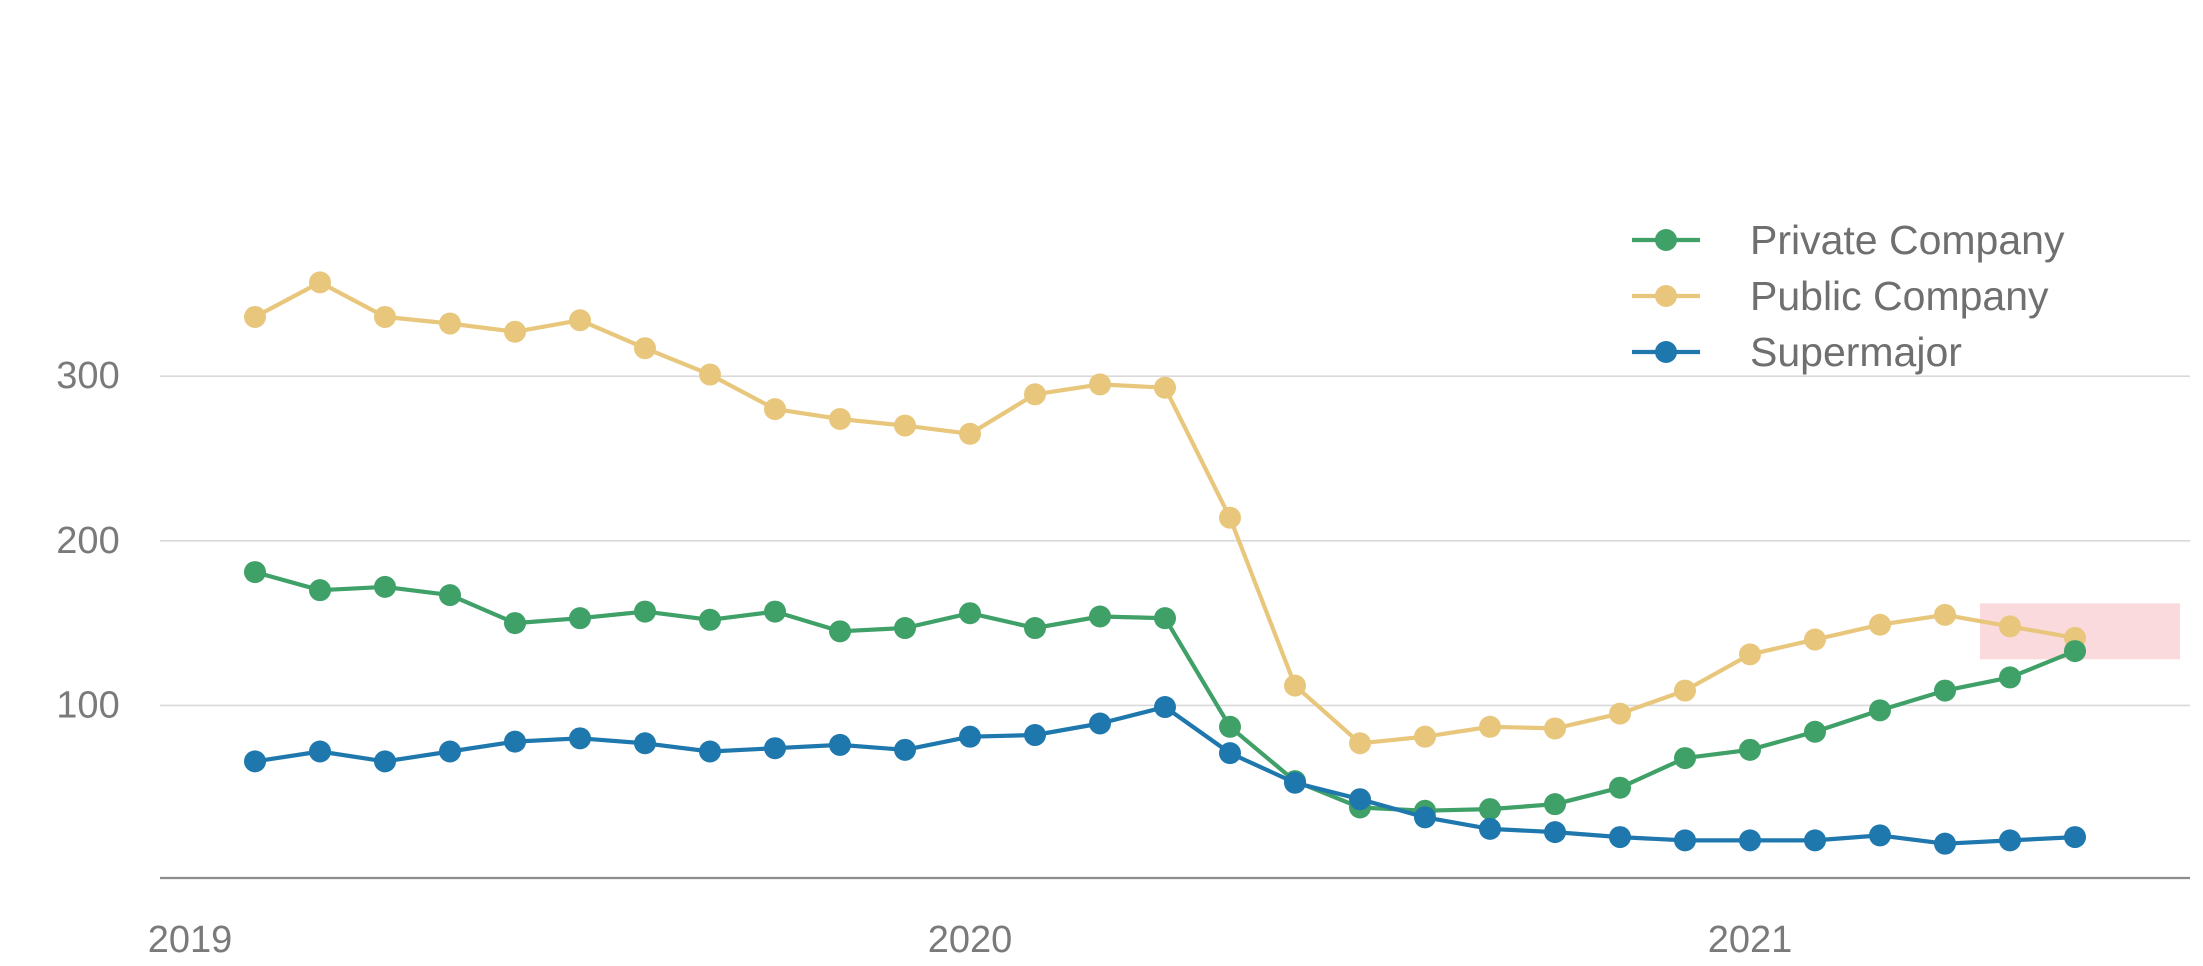  Describe the element at coordinates (87, 376) in the screenshot. I see `y-tick-label: 300` at that location.